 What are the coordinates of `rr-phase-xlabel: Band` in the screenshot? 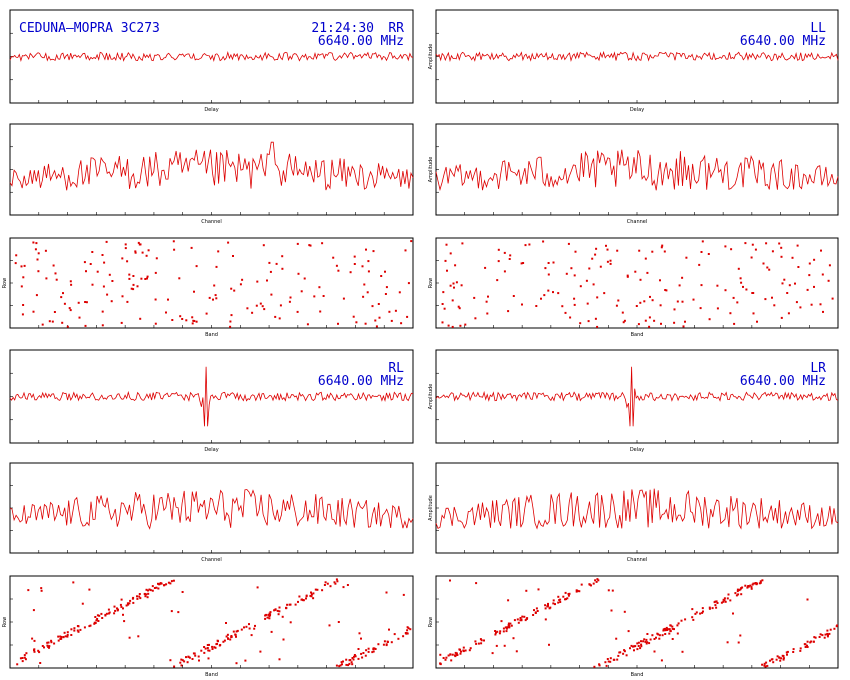 It's located at (211, 335).